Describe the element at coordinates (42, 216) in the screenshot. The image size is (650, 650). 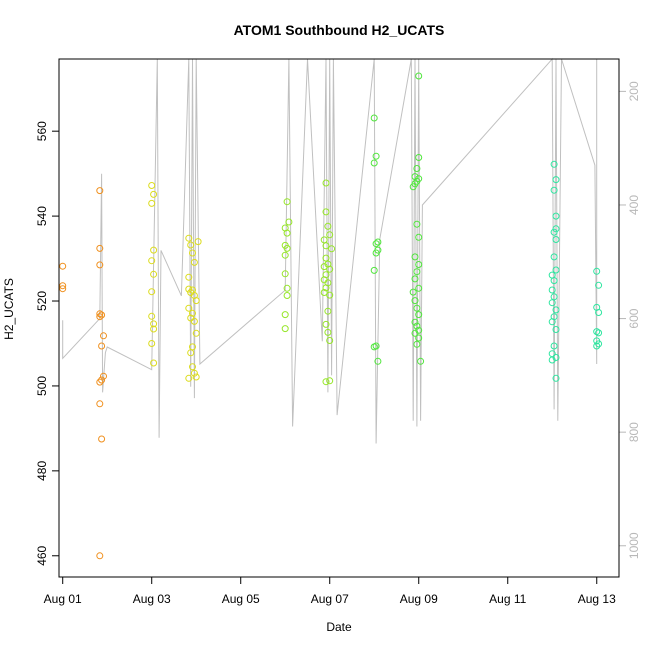
I see `y-tick-label: 540` at that location.